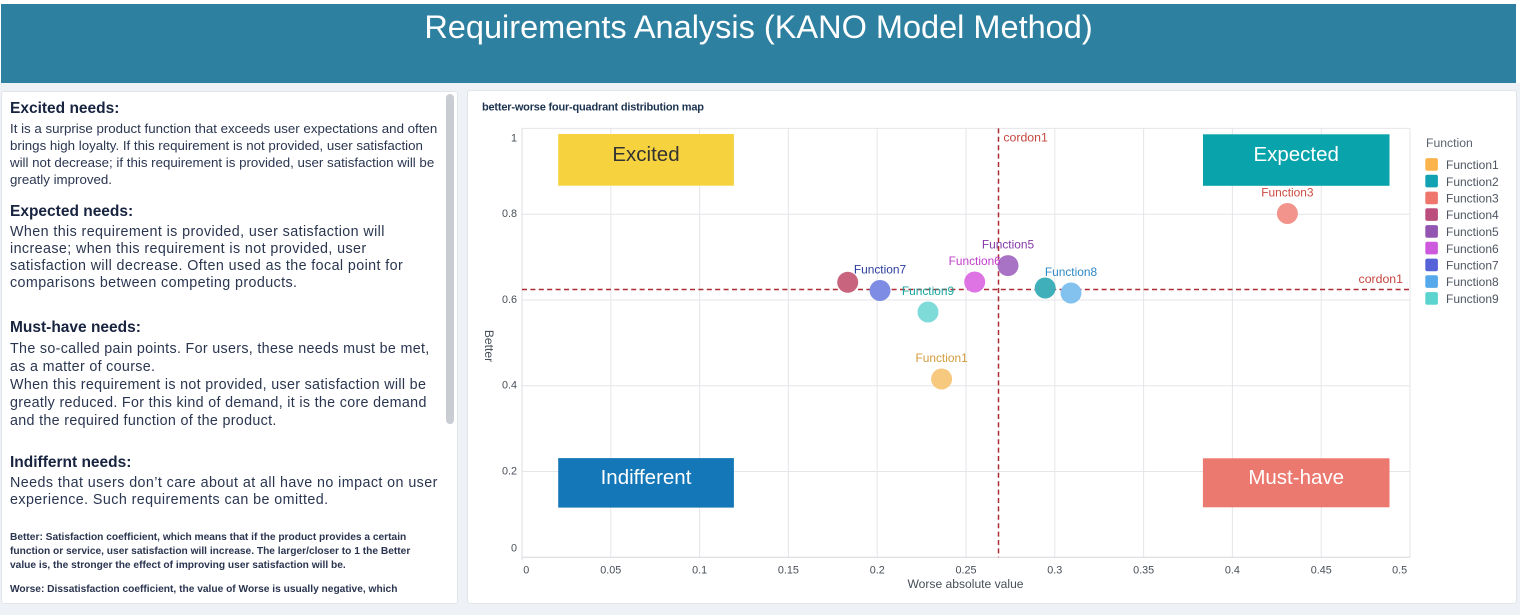 The width and height of the screenshot is (1520, 615). What do you see at coordinates (1399, 570) in the screenshot?
I see `svg-text: 0.5` at bounding box center [1399, 570].